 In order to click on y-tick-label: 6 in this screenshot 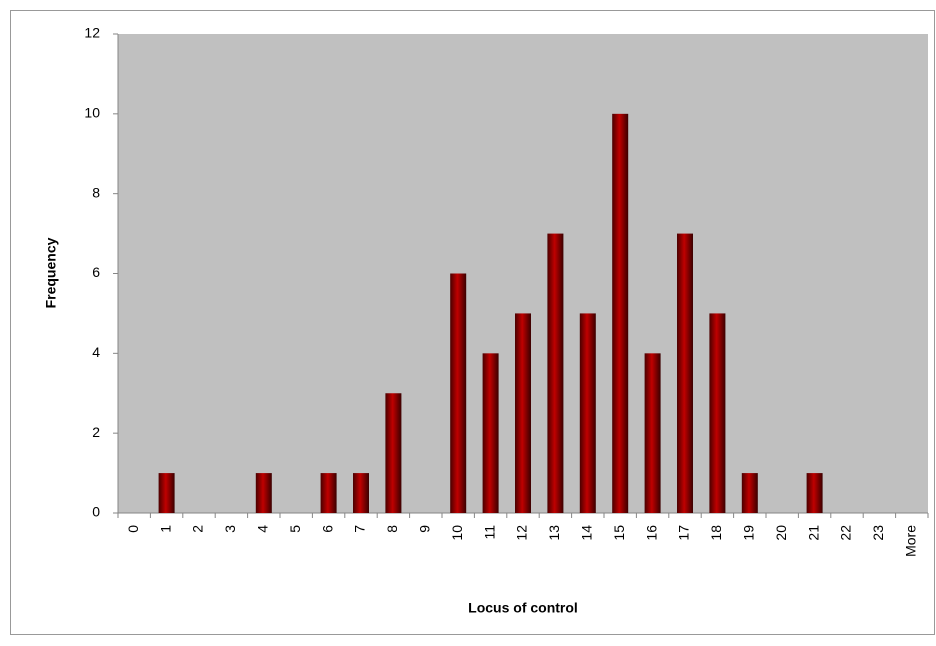, I will do `click(96, 272)`.